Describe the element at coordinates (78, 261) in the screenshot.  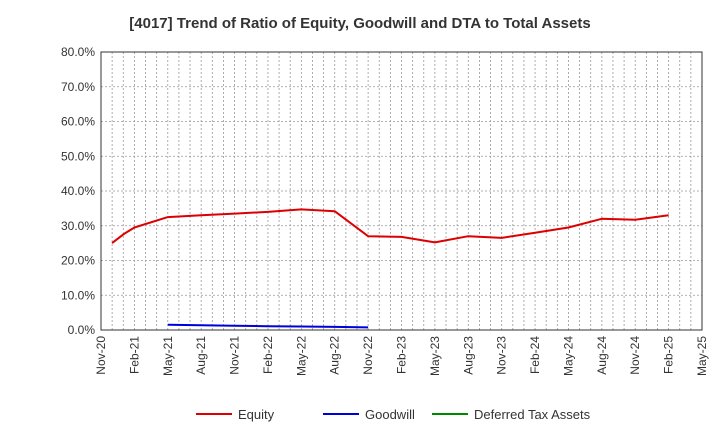
I see `y-tick-label: 20.0%` at that location.